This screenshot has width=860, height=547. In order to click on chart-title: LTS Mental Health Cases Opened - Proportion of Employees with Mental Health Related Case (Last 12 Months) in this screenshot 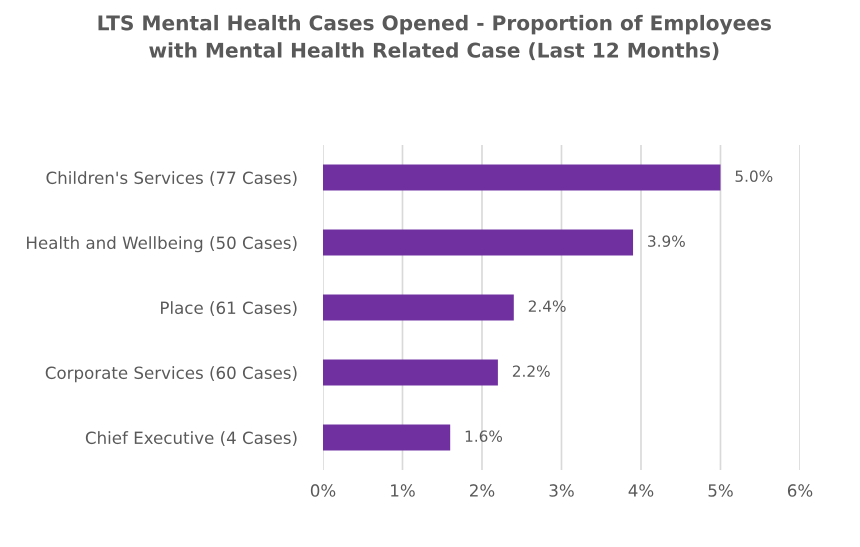, I will do `click(434, 37)`.